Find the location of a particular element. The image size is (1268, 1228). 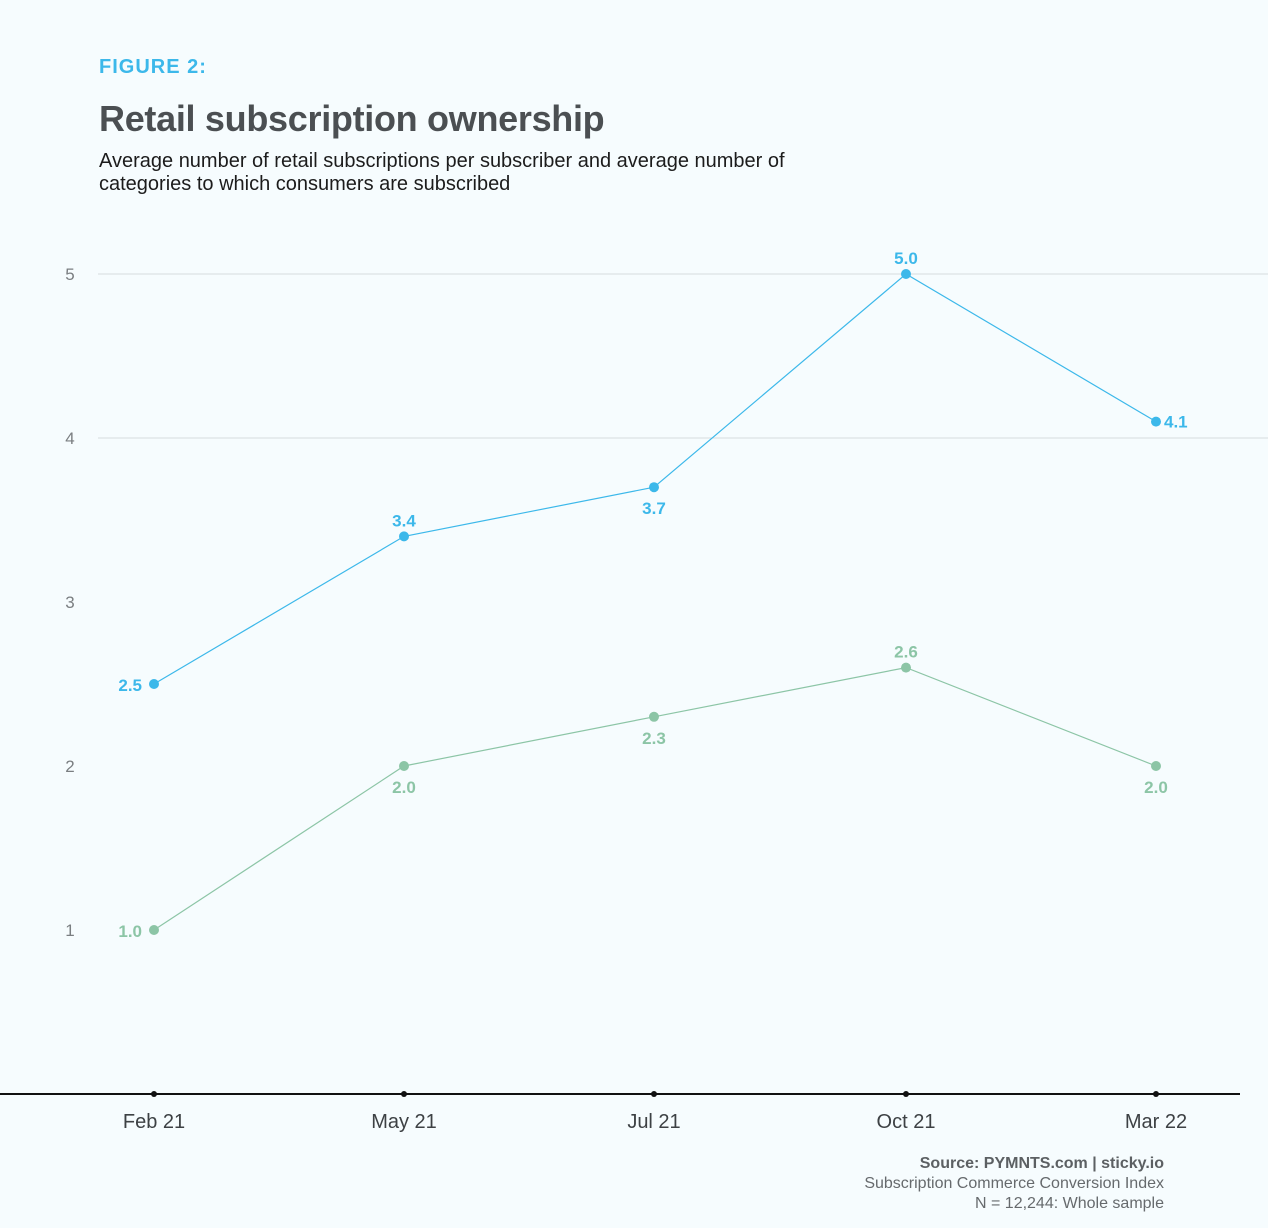

gridlines is located at coordinates (683, 356).